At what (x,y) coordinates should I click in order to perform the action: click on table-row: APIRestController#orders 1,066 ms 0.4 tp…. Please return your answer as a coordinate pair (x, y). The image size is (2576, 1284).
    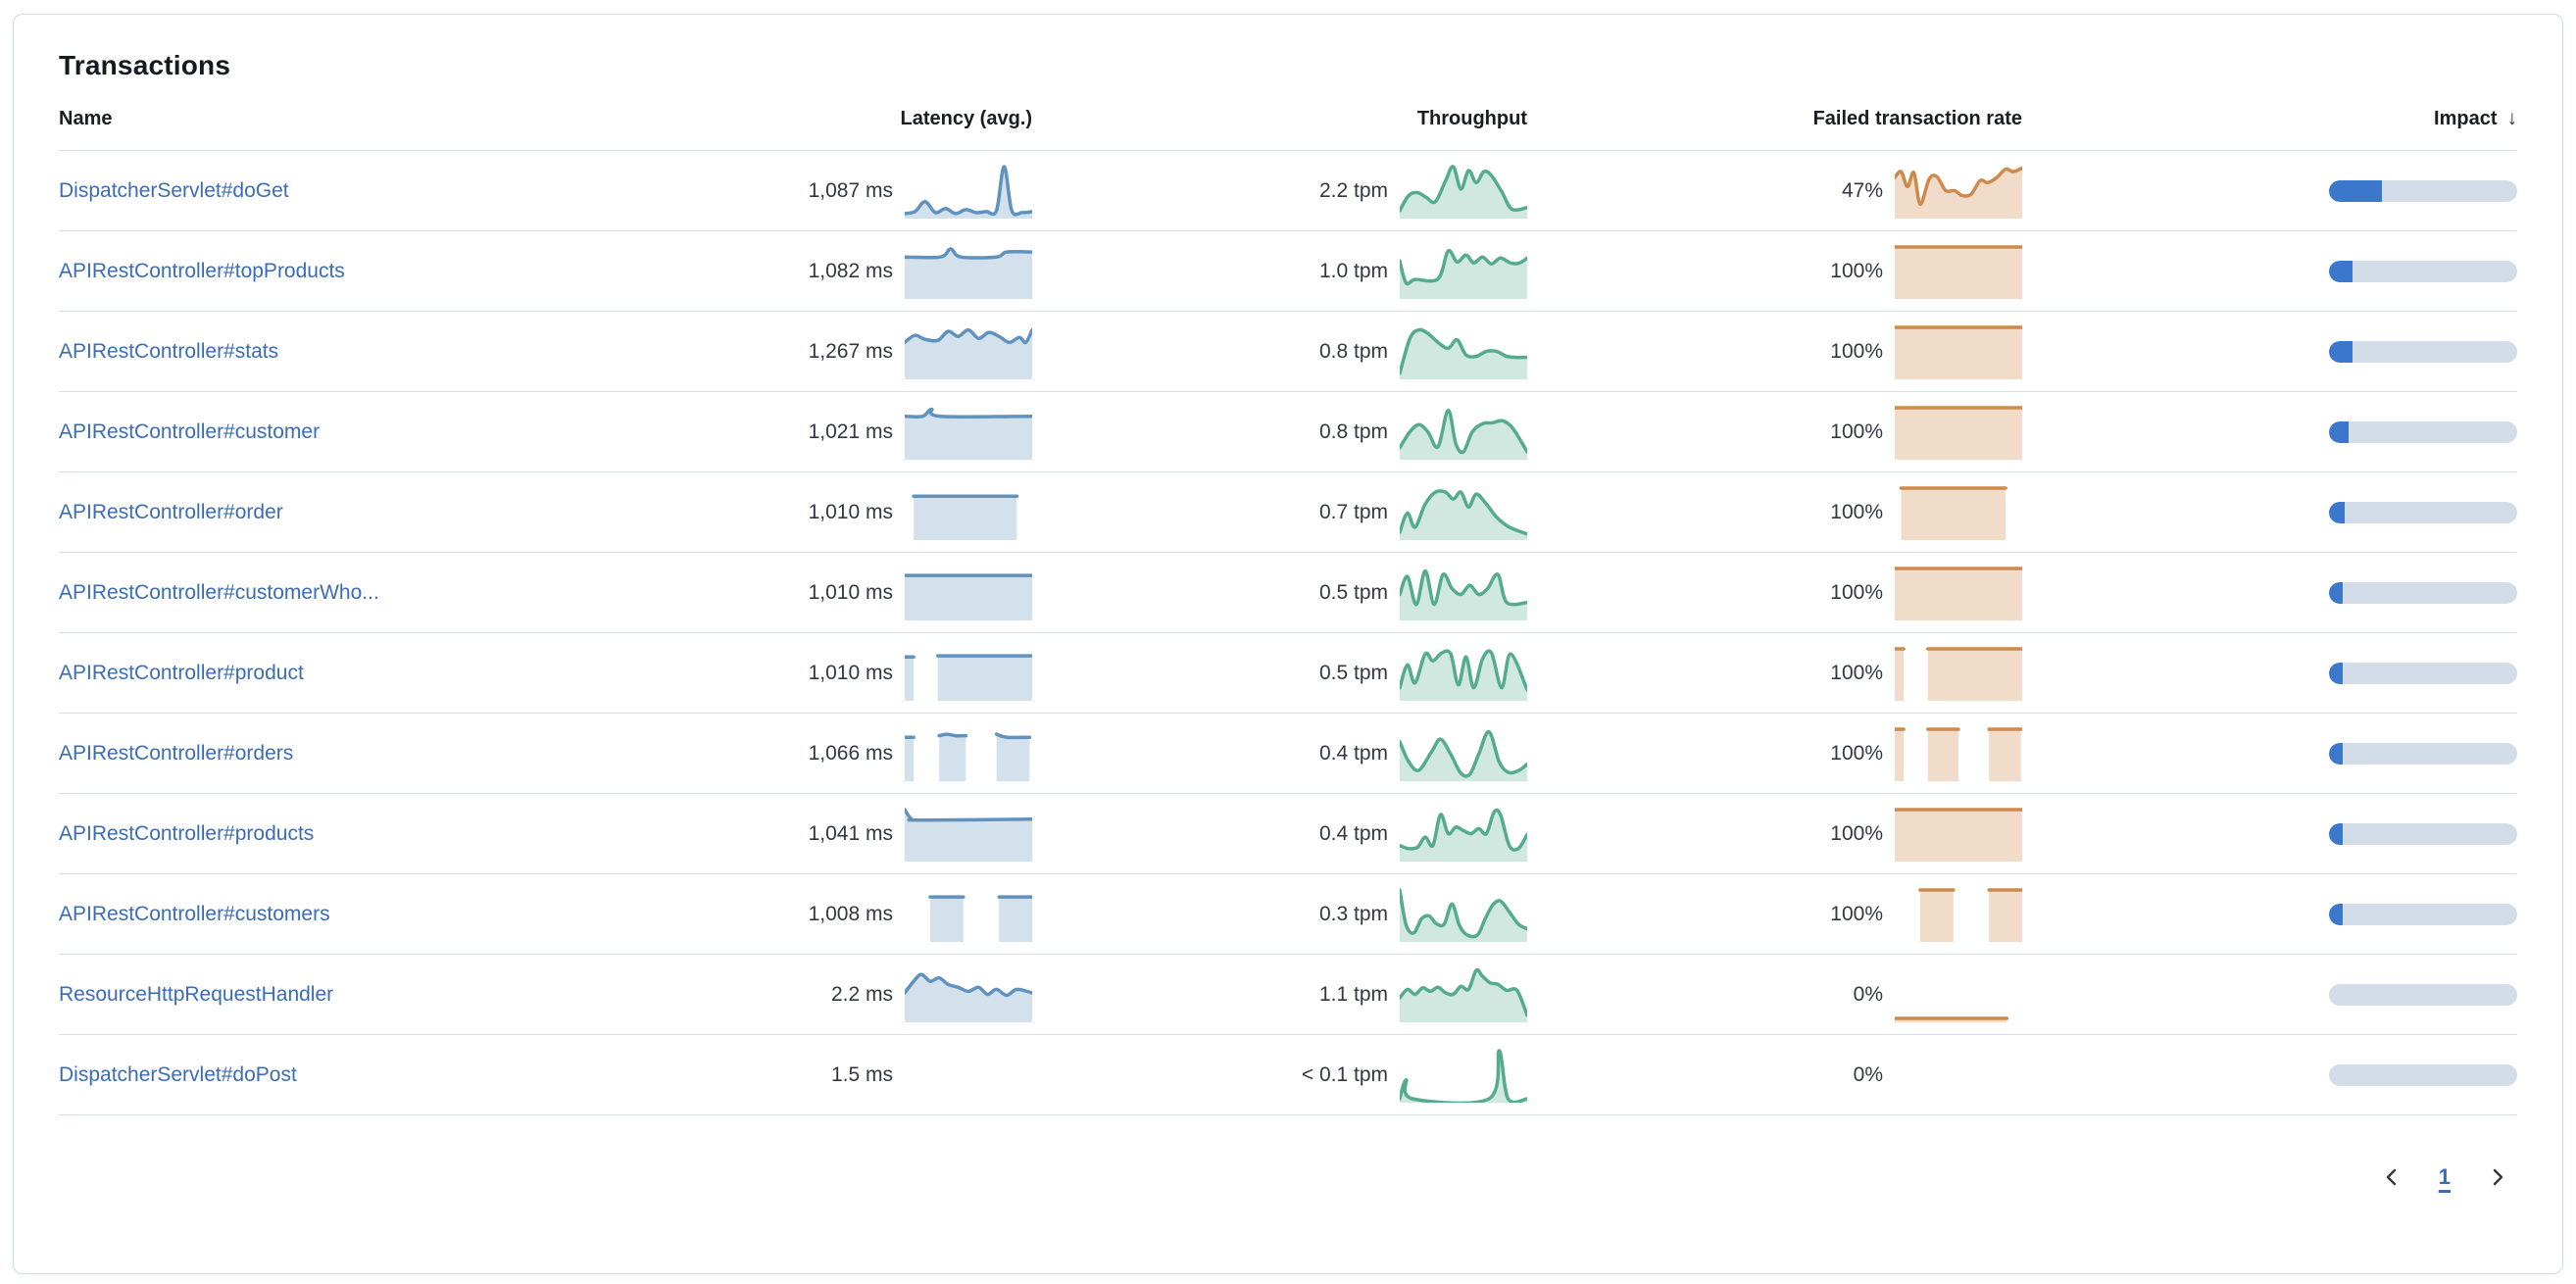
    Looking at the image, I should click on (1288, 753).